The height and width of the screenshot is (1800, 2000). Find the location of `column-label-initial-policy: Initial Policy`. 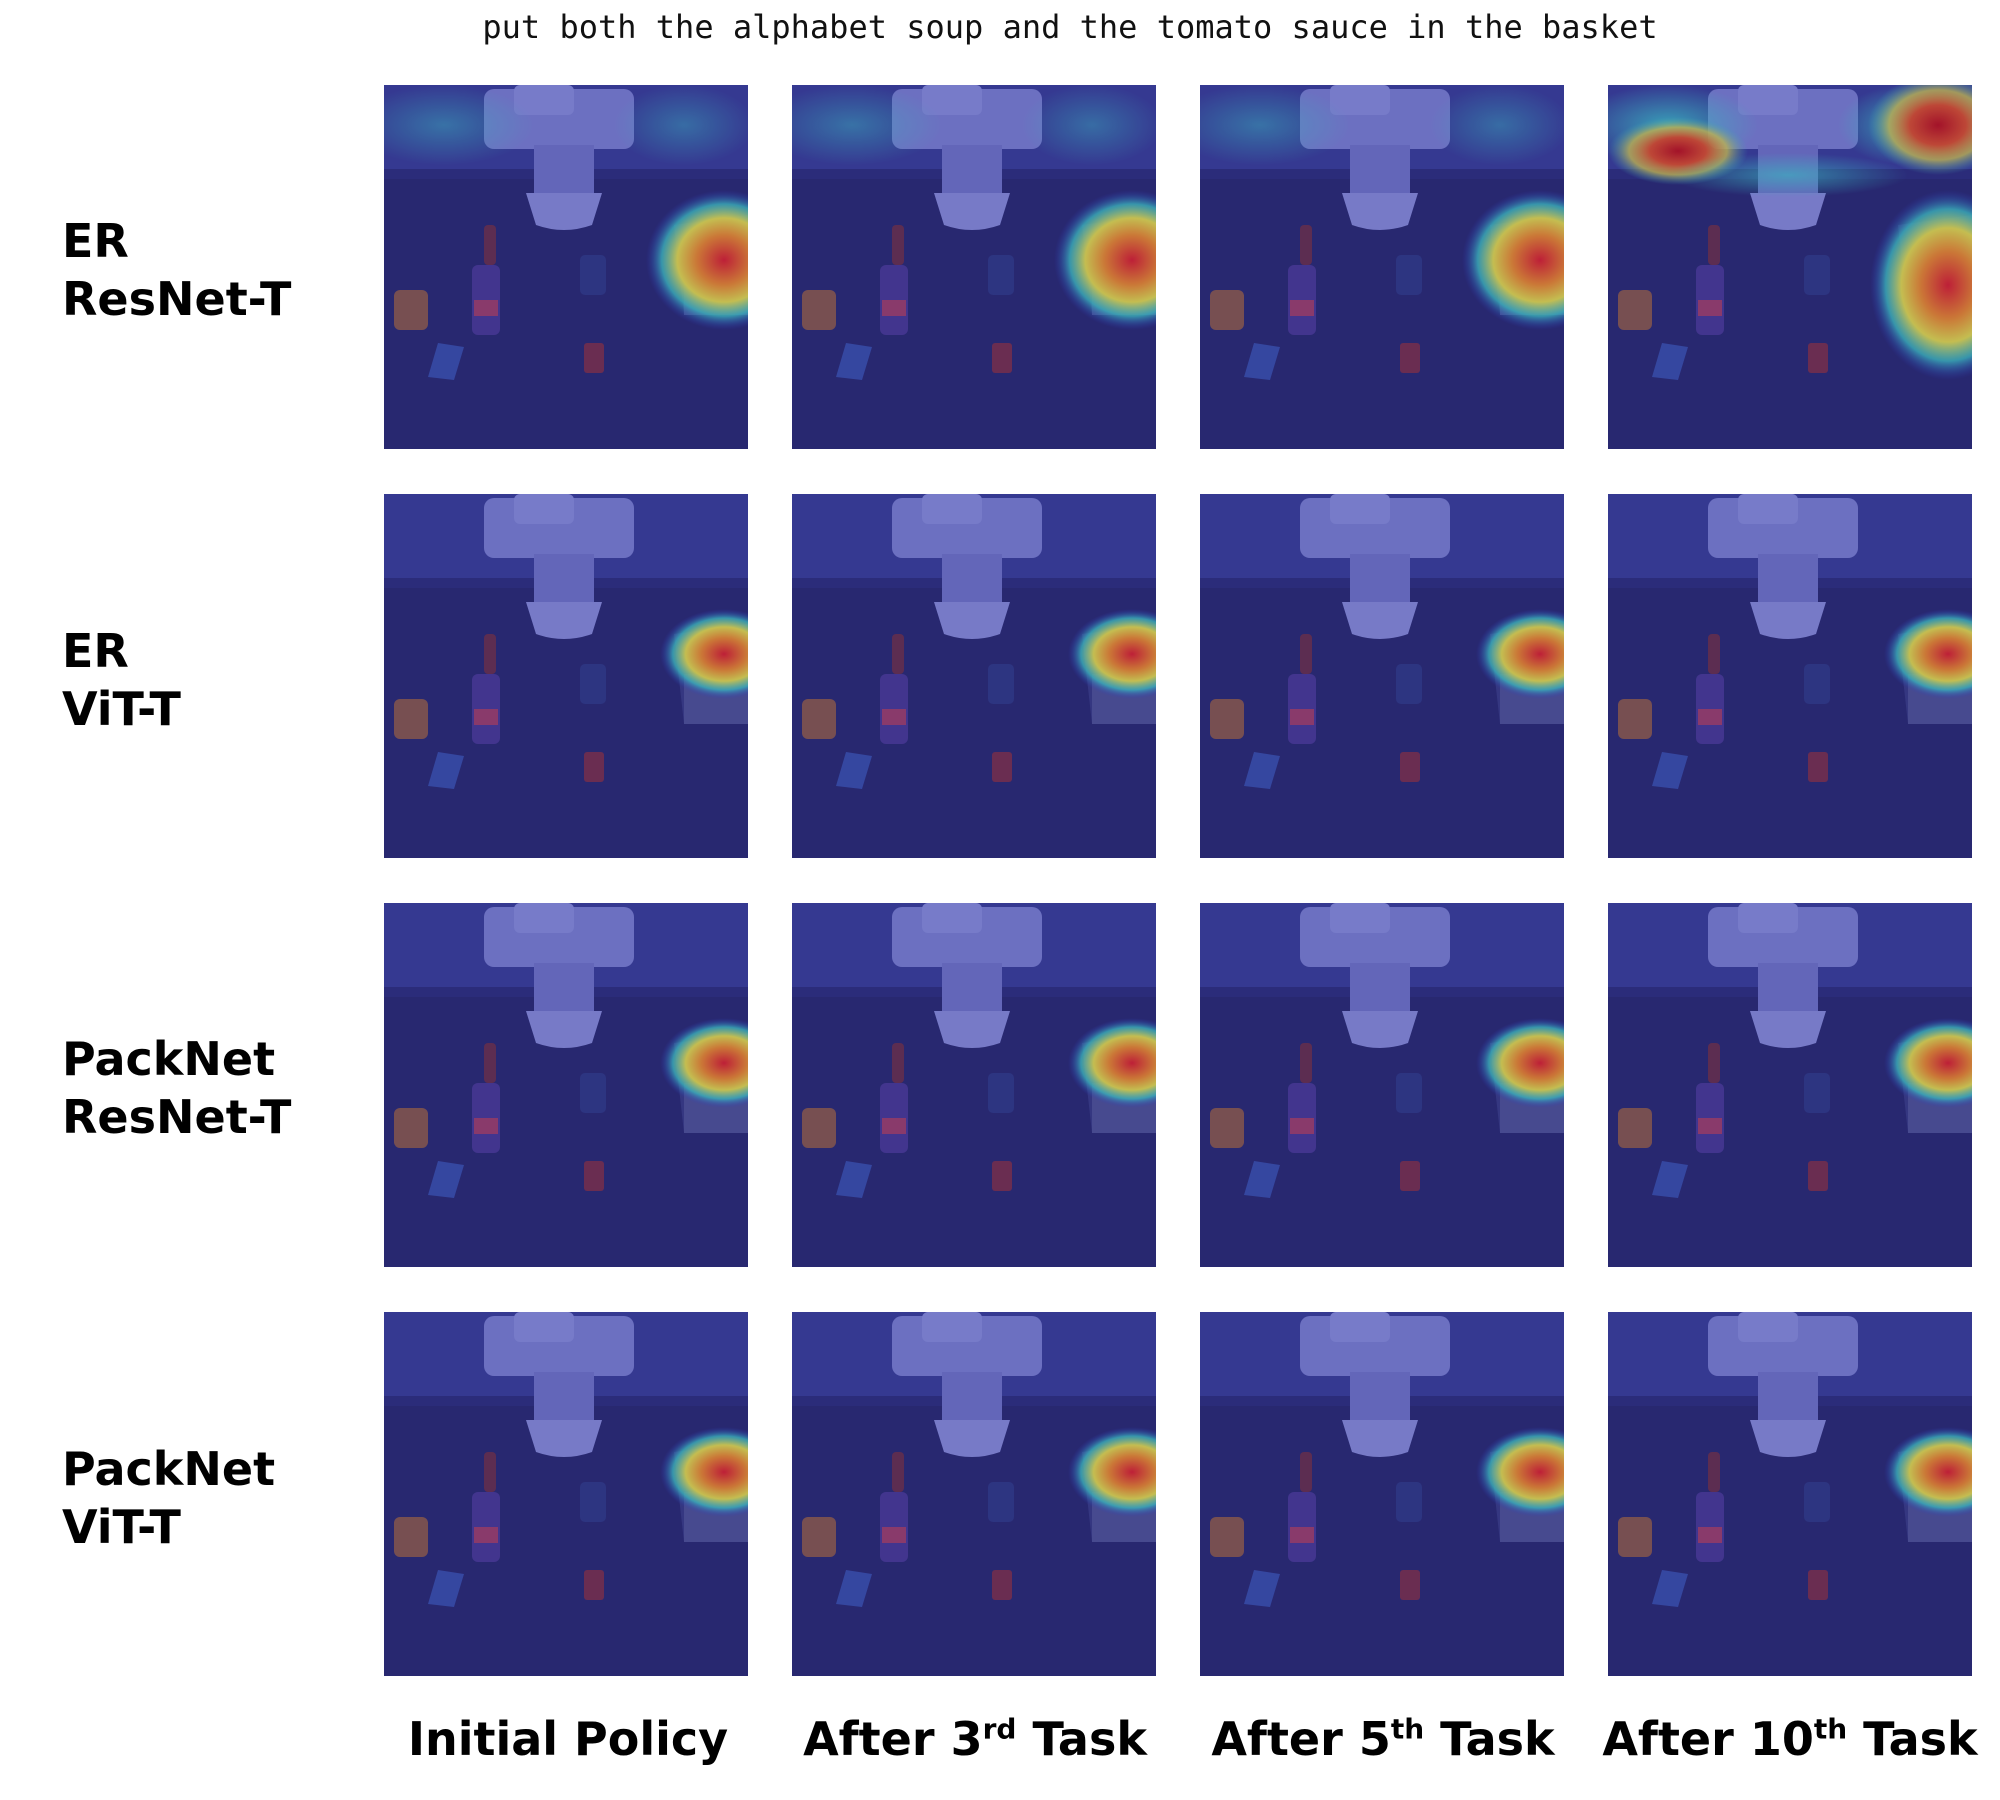

column-label-initial-policy: Initial Policy is located at coordinates (568, 1739).